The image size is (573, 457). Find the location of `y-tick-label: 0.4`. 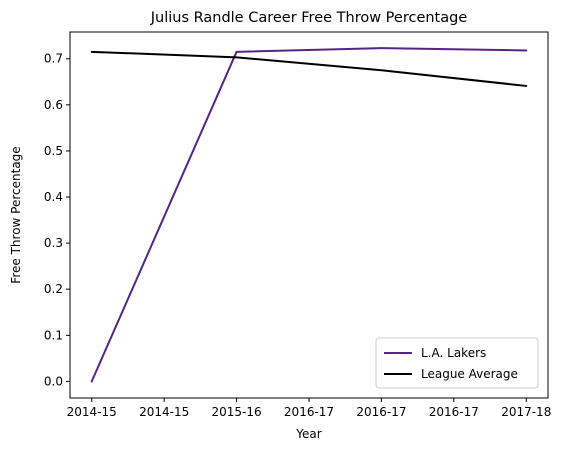

y-tick-label: 0.4 is located at coordinates (53, 197).